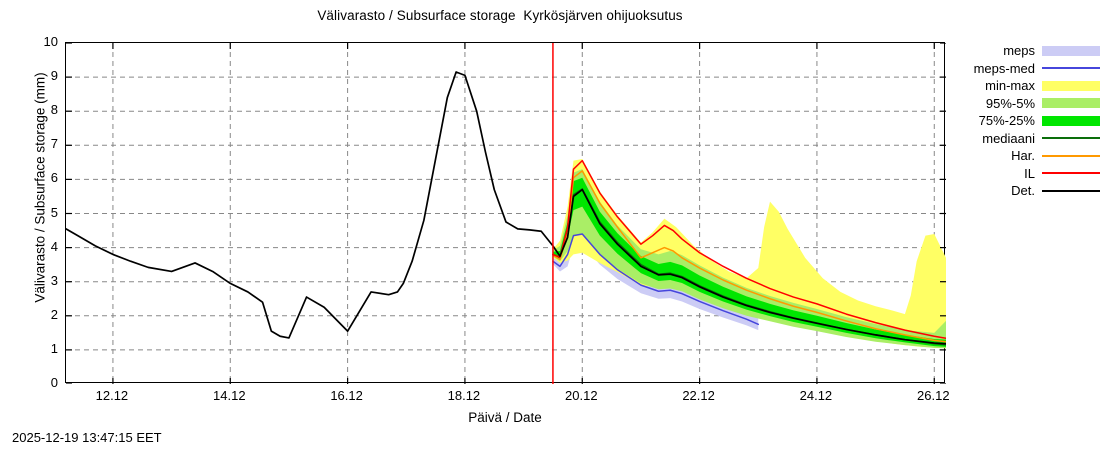 This screenshot has width=1100, height=450. Describe the element at coordinates (464, 395) in the screenshot. I see `x-tick-label: 18.12` at that location.